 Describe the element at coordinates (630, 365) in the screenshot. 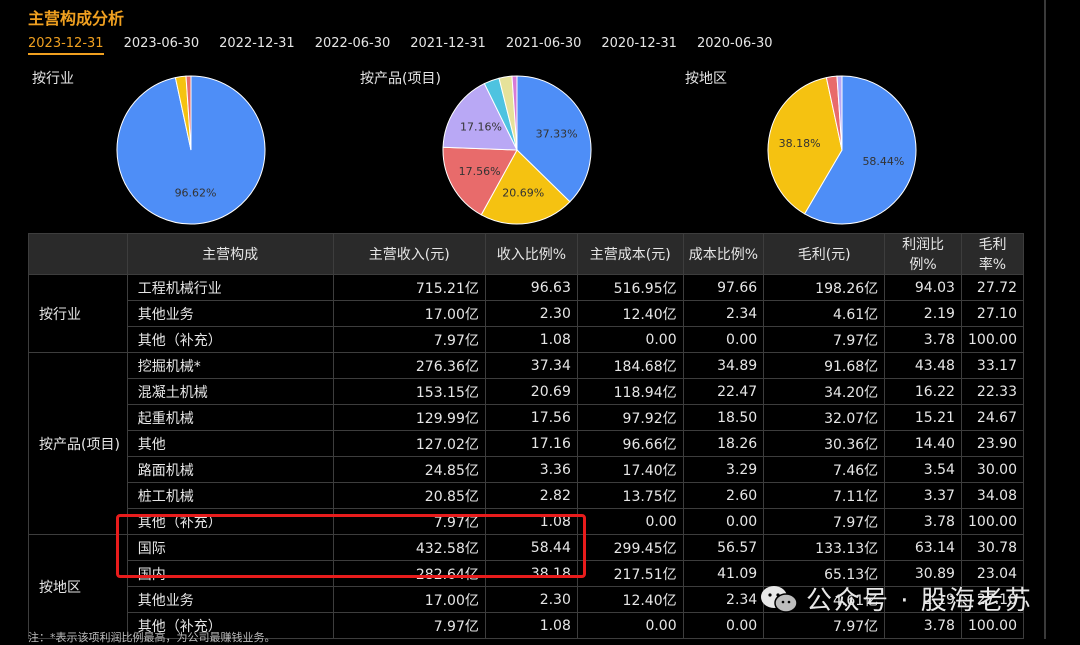

I see `table-cell: 184.68亿` at that location.